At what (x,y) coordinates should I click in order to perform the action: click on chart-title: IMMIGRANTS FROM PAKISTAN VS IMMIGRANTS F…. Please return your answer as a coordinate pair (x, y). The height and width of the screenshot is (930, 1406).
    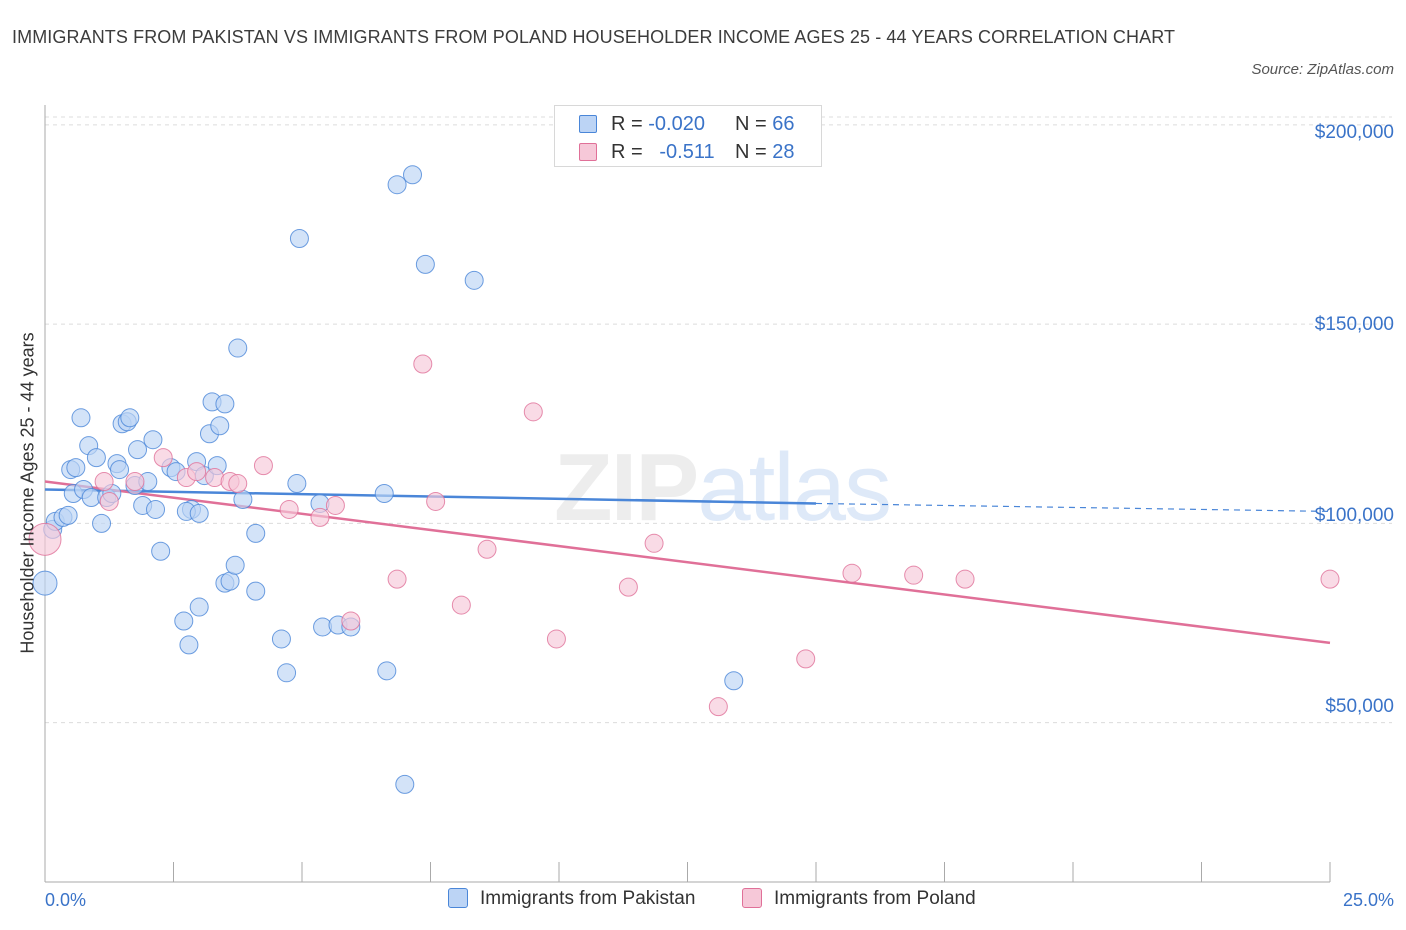
    Looking at the image, I should click on (594, 37).